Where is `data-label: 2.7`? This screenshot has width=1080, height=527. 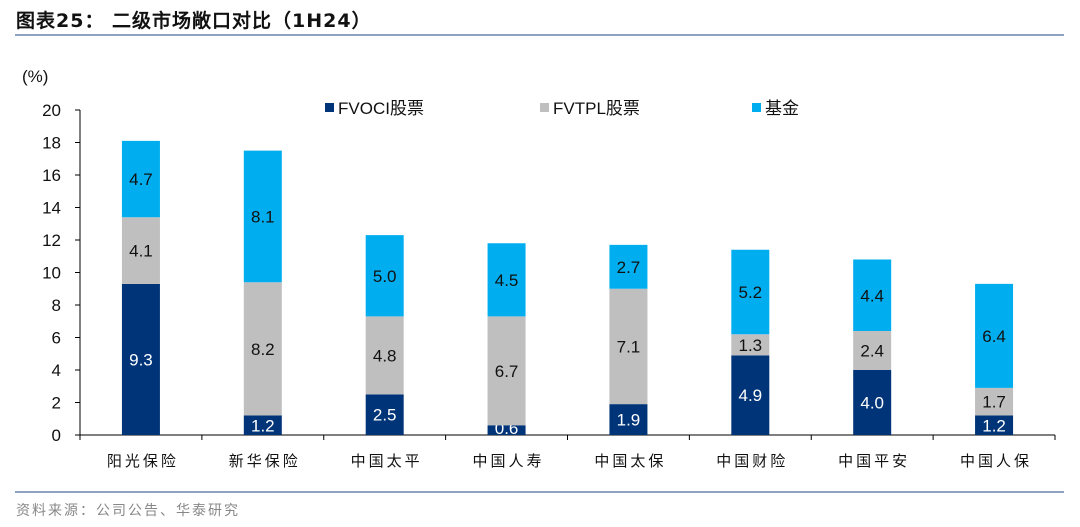 data-label: 2.7 is located at coordinates (629, 267).